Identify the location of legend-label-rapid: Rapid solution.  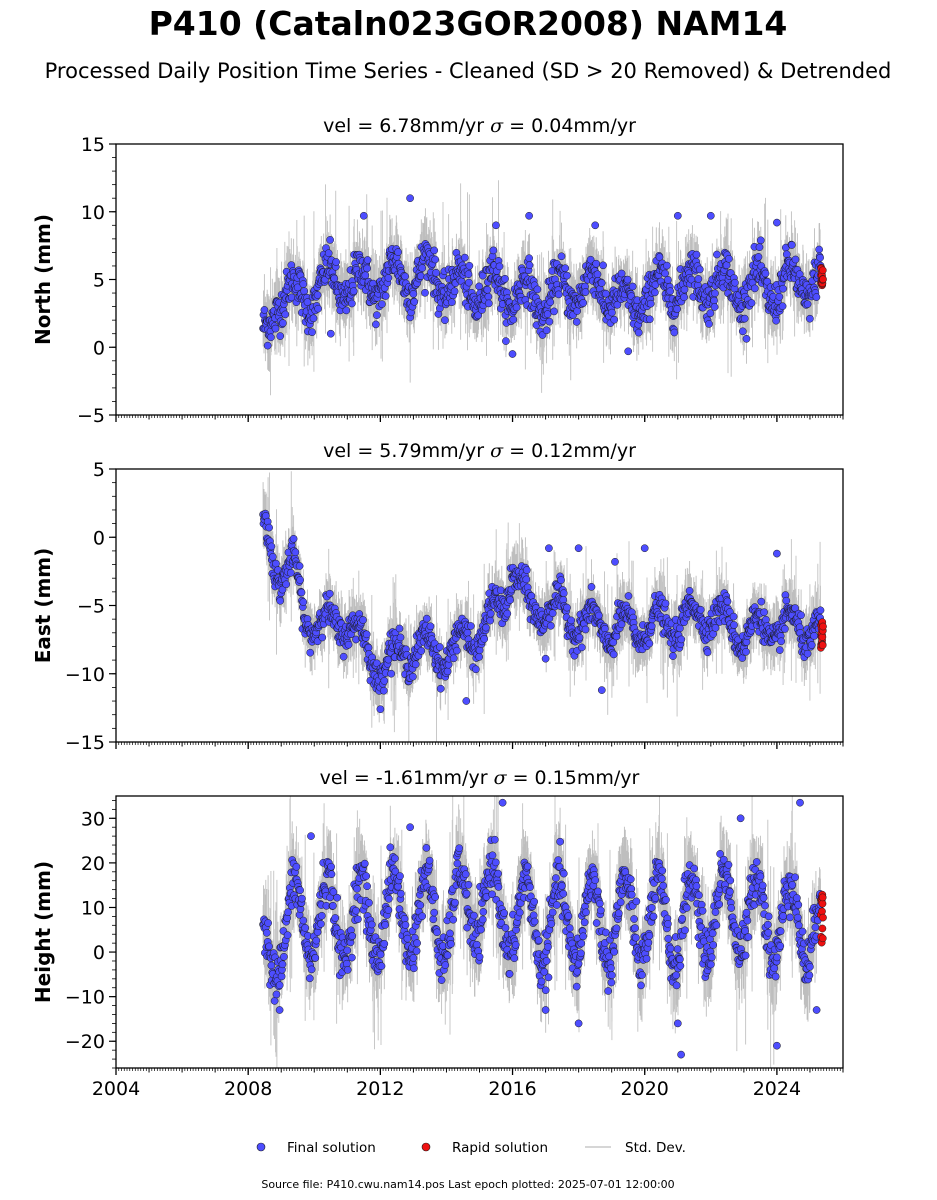
(500, 1148).